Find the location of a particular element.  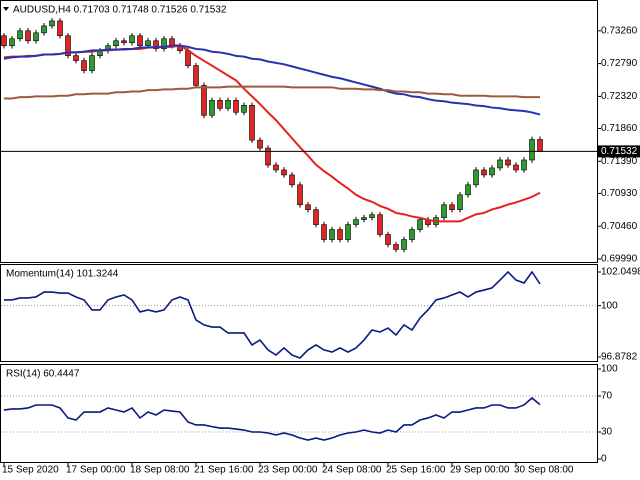

x-tick-label: 15 Sep 2020 is located at coordinates (30, 470).